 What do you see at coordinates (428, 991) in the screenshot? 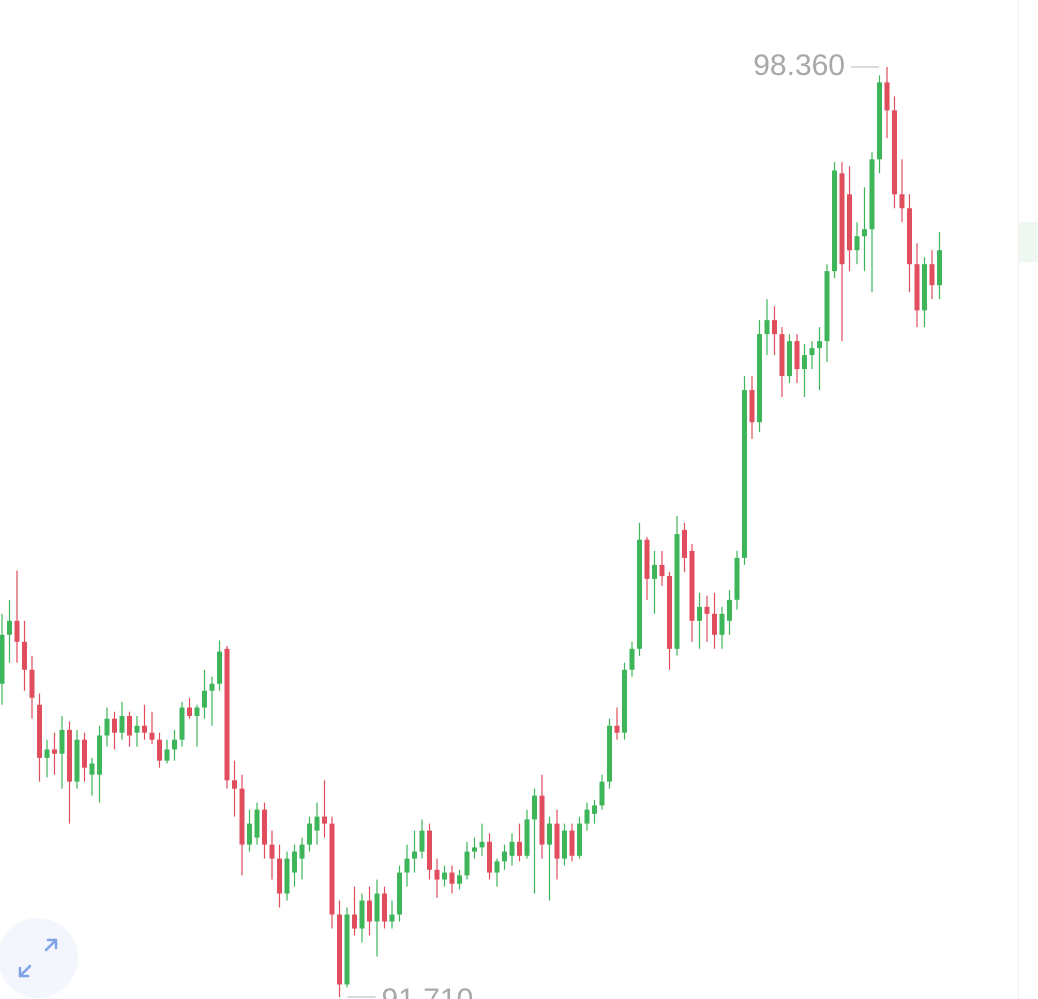
I see `min-label: 91.710` at bounding box center [428, 991].